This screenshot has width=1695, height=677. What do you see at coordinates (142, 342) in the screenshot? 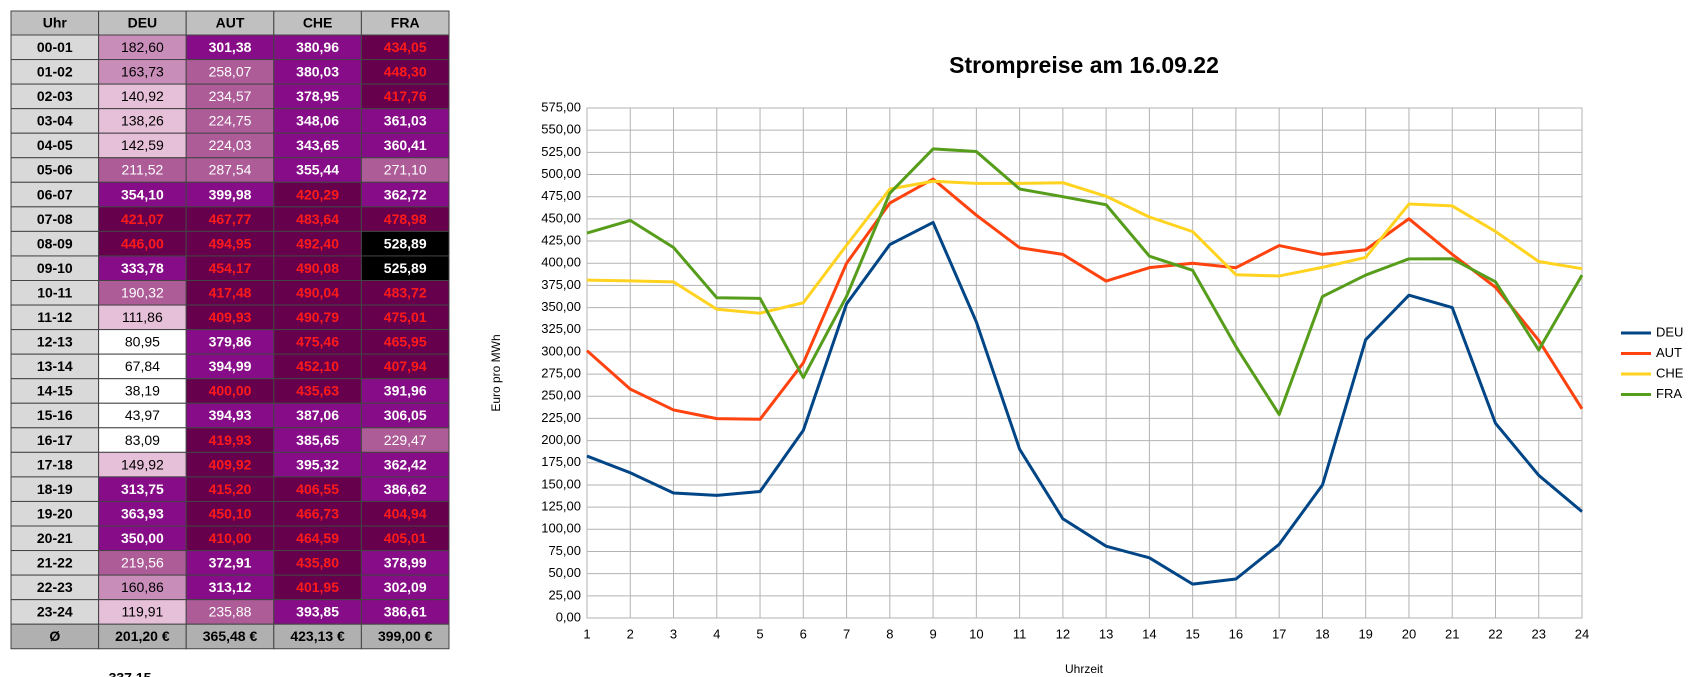
I see `value-cell: 80,95` at bounding box center [142, 342].